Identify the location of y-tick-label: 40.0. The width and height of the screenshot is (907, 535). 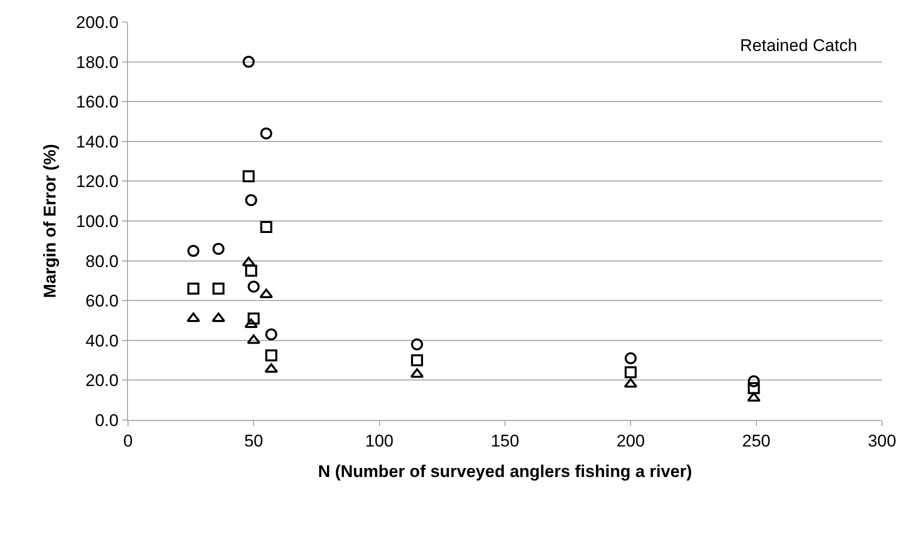
(102, 340).